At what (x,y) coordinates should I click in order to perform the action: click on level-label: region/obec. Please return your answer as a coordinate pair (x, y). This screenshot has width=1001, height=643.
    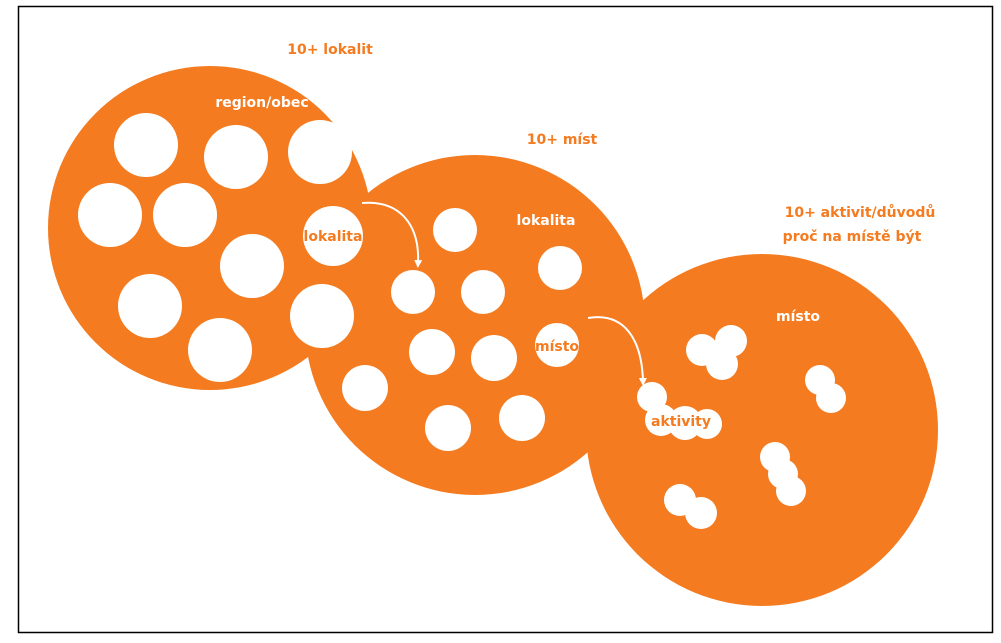
    Looking at the image, I should click on (261, 103).